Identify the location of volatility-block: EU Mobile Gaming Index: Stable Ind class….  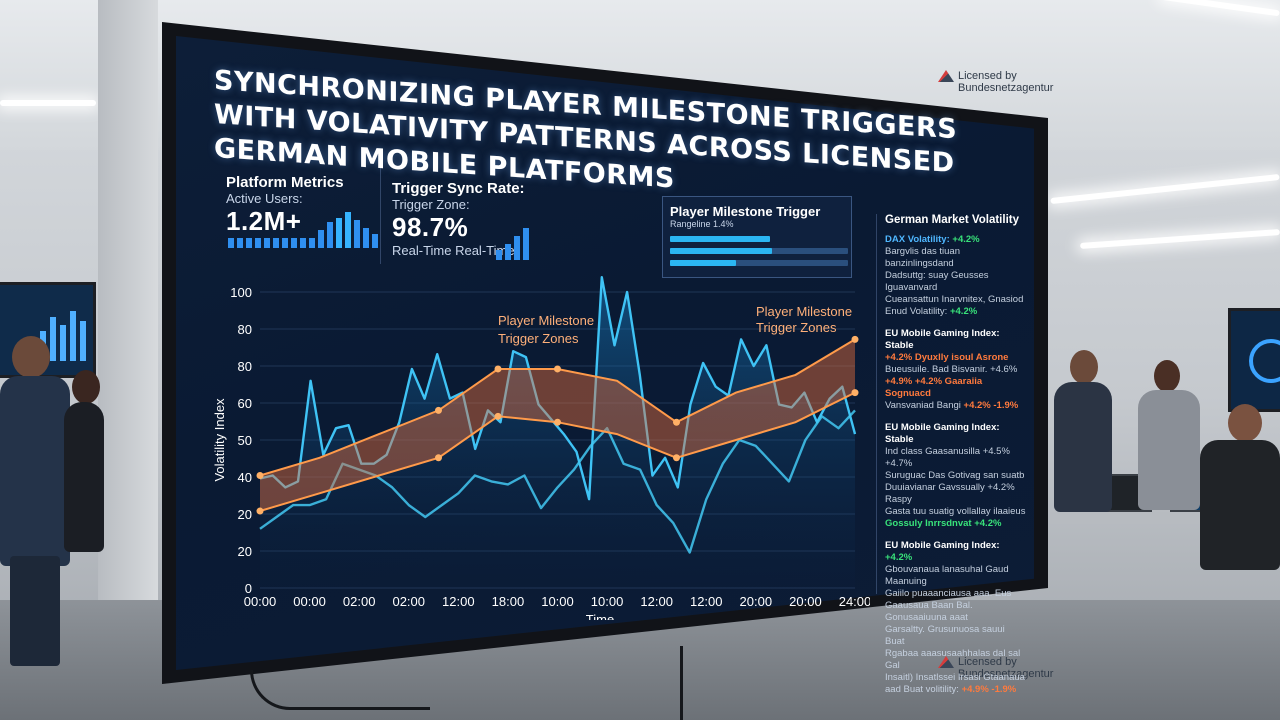
(955, 475).